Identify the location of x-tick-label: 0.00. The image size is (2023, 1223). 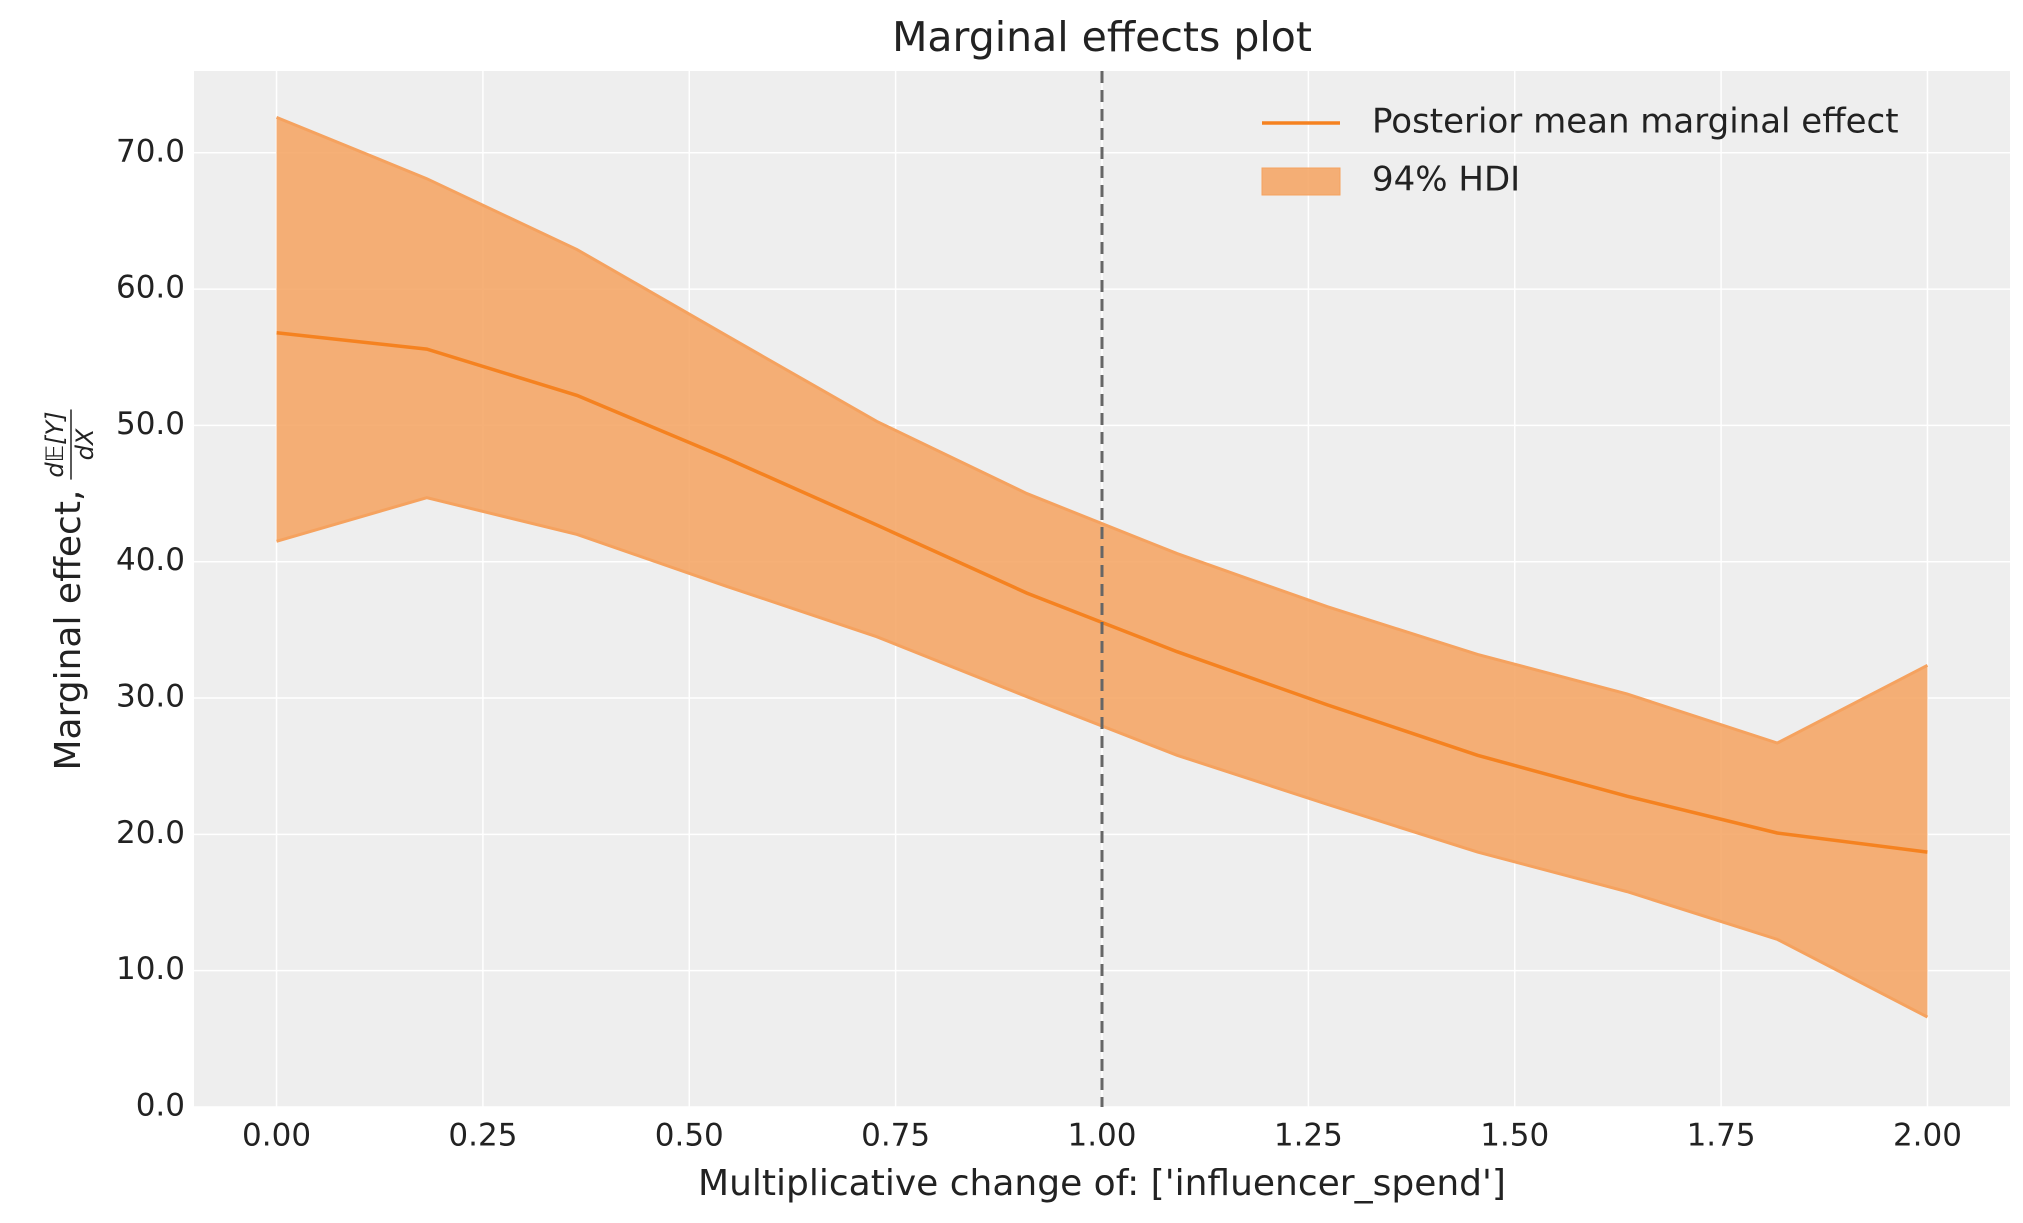
(276, 1136).